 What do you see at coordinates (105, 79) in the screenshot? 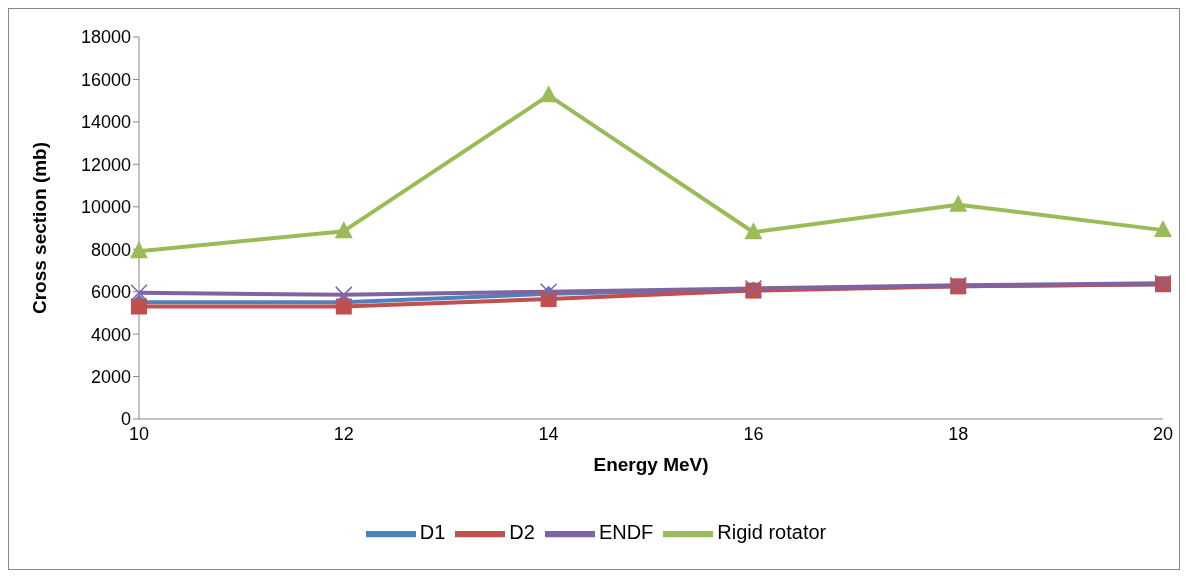
I see `y-tick-label: 16000` at bounding box center [105, 79].